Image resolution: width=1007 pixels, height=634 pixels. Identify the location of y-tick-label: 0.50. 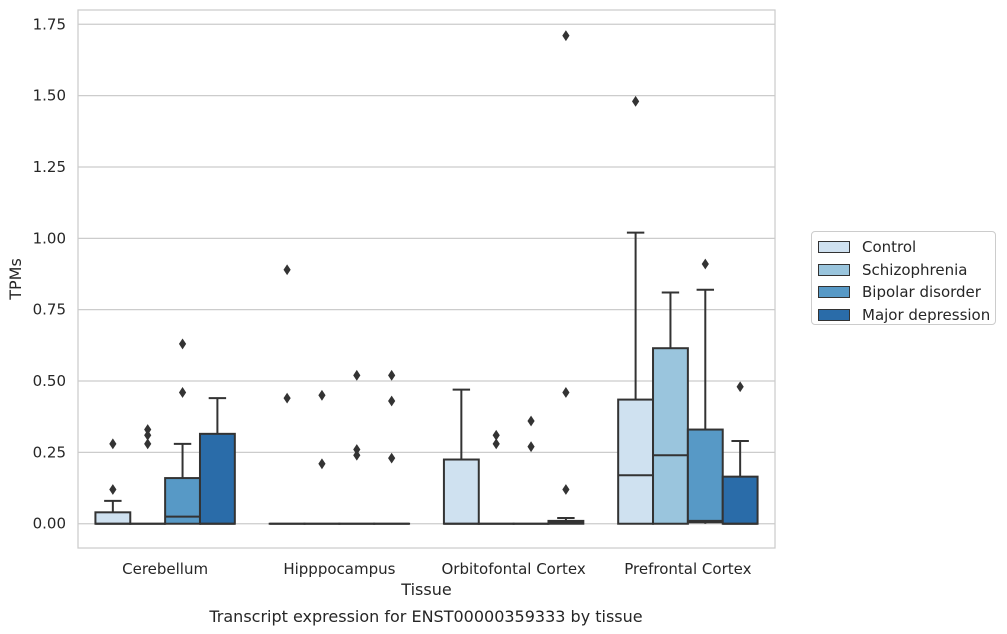
(49, 381).